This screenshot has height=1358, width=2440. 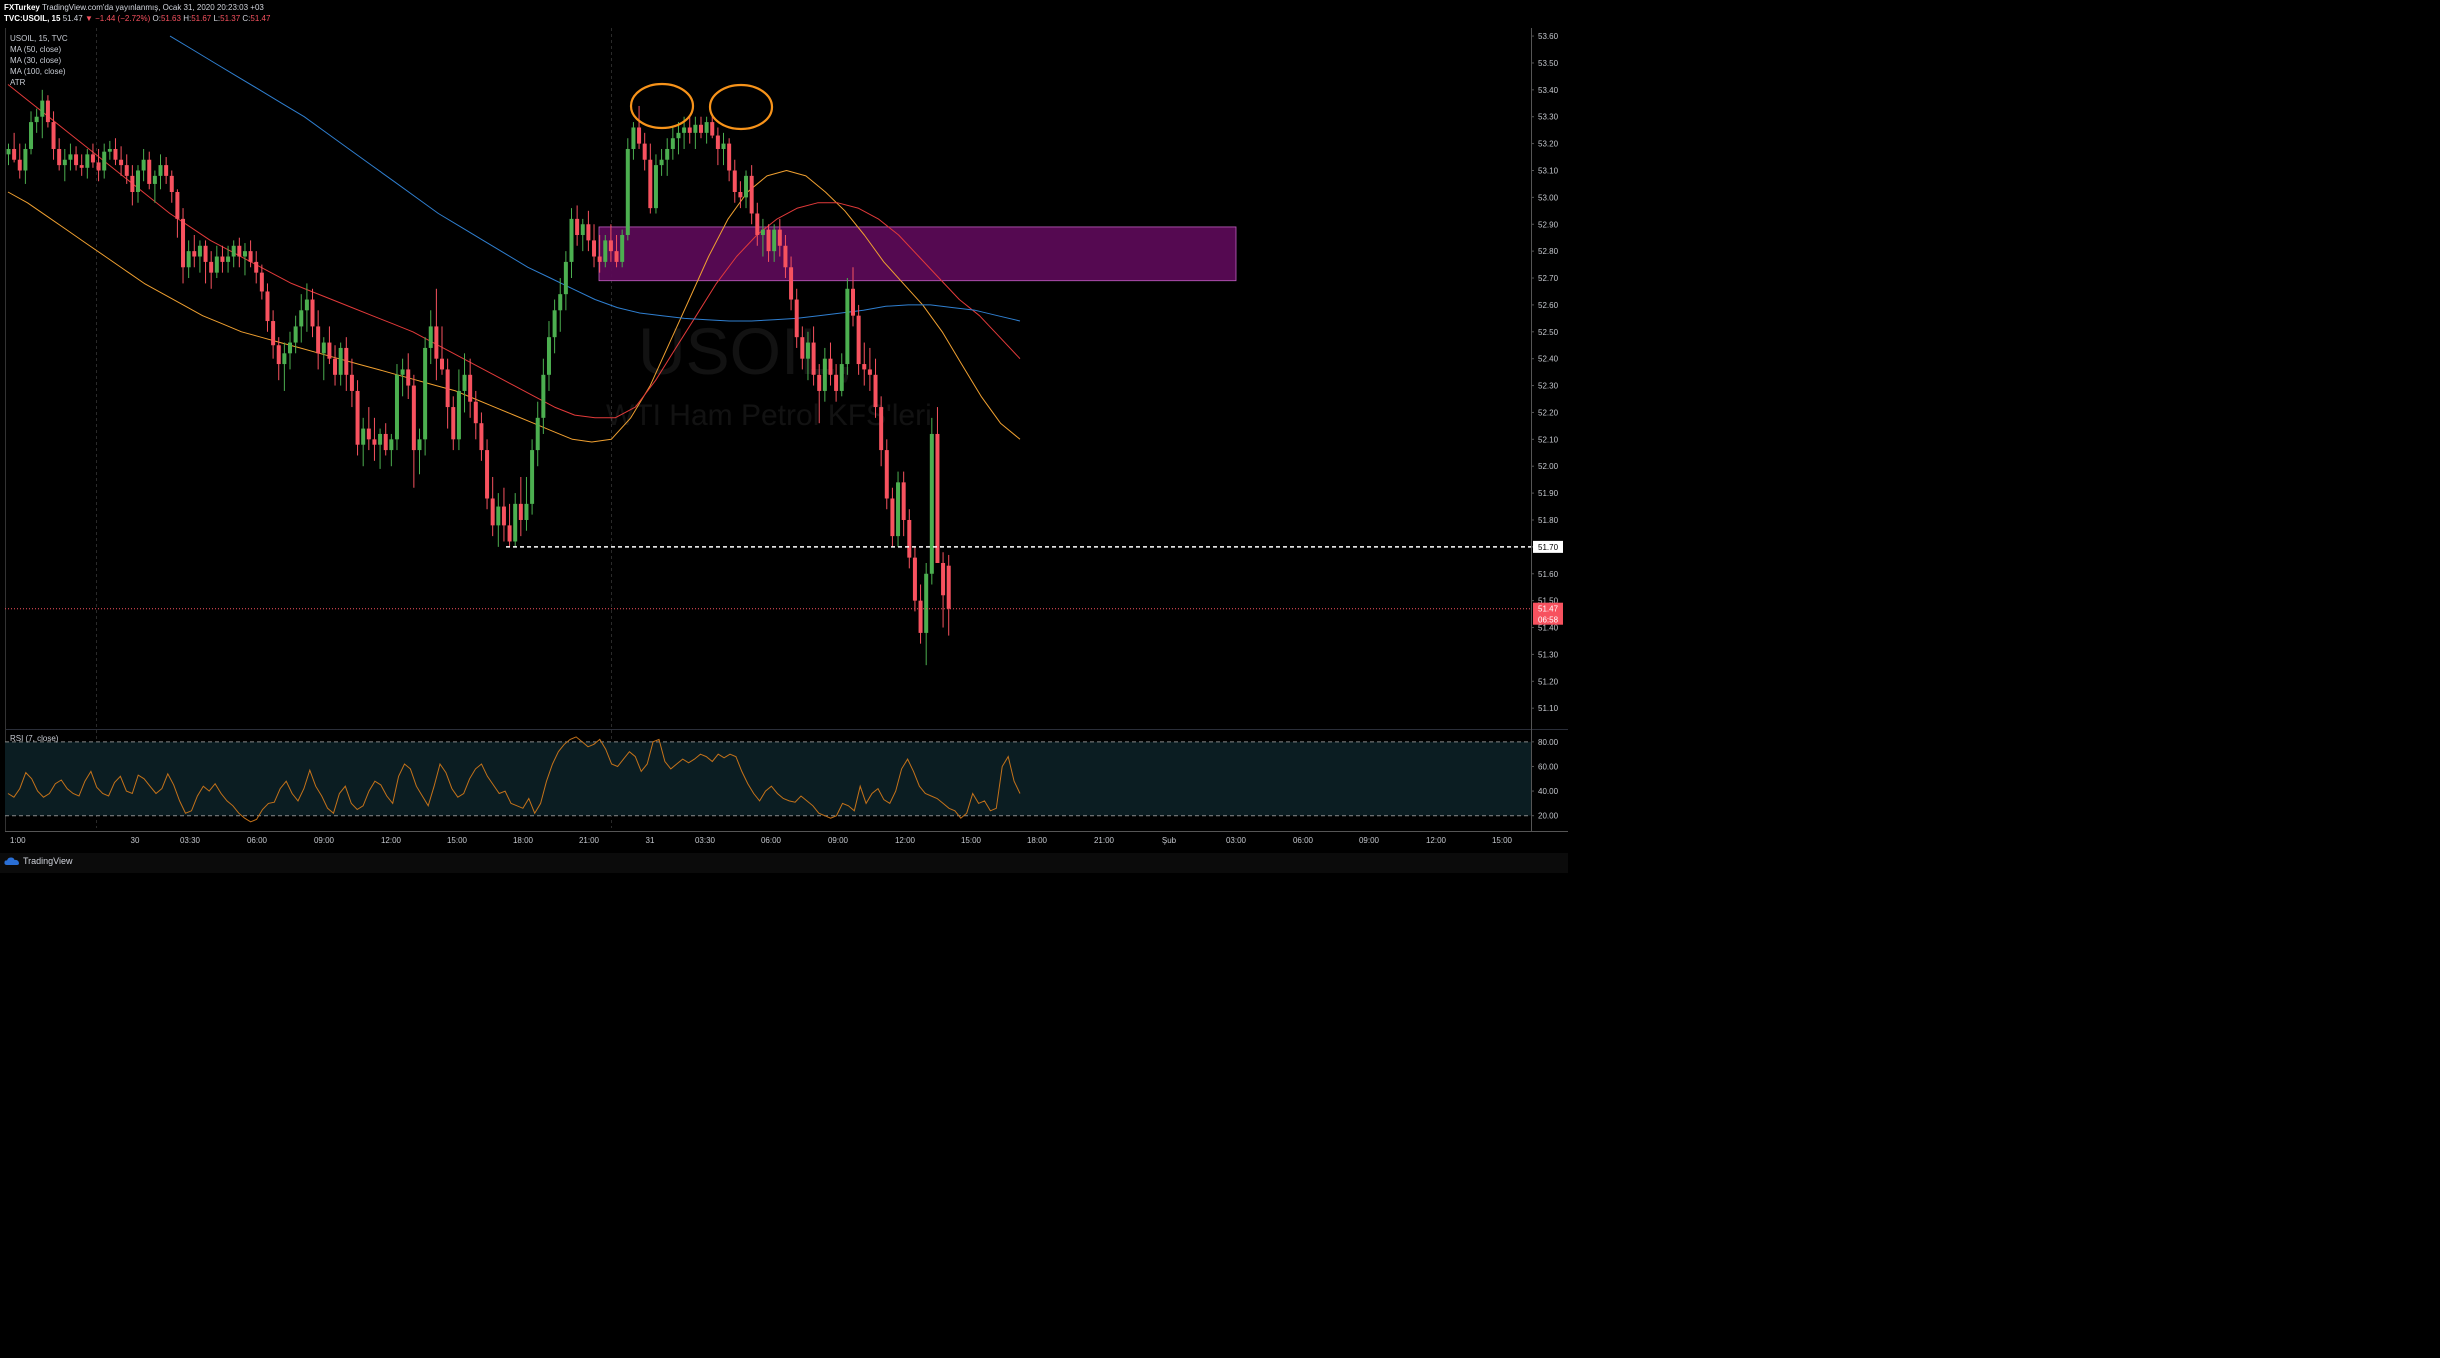 What do you see at coordinates (768, 778) in the screenshot?
I see `rsi-band-fill` at bounding box center [768, 778].